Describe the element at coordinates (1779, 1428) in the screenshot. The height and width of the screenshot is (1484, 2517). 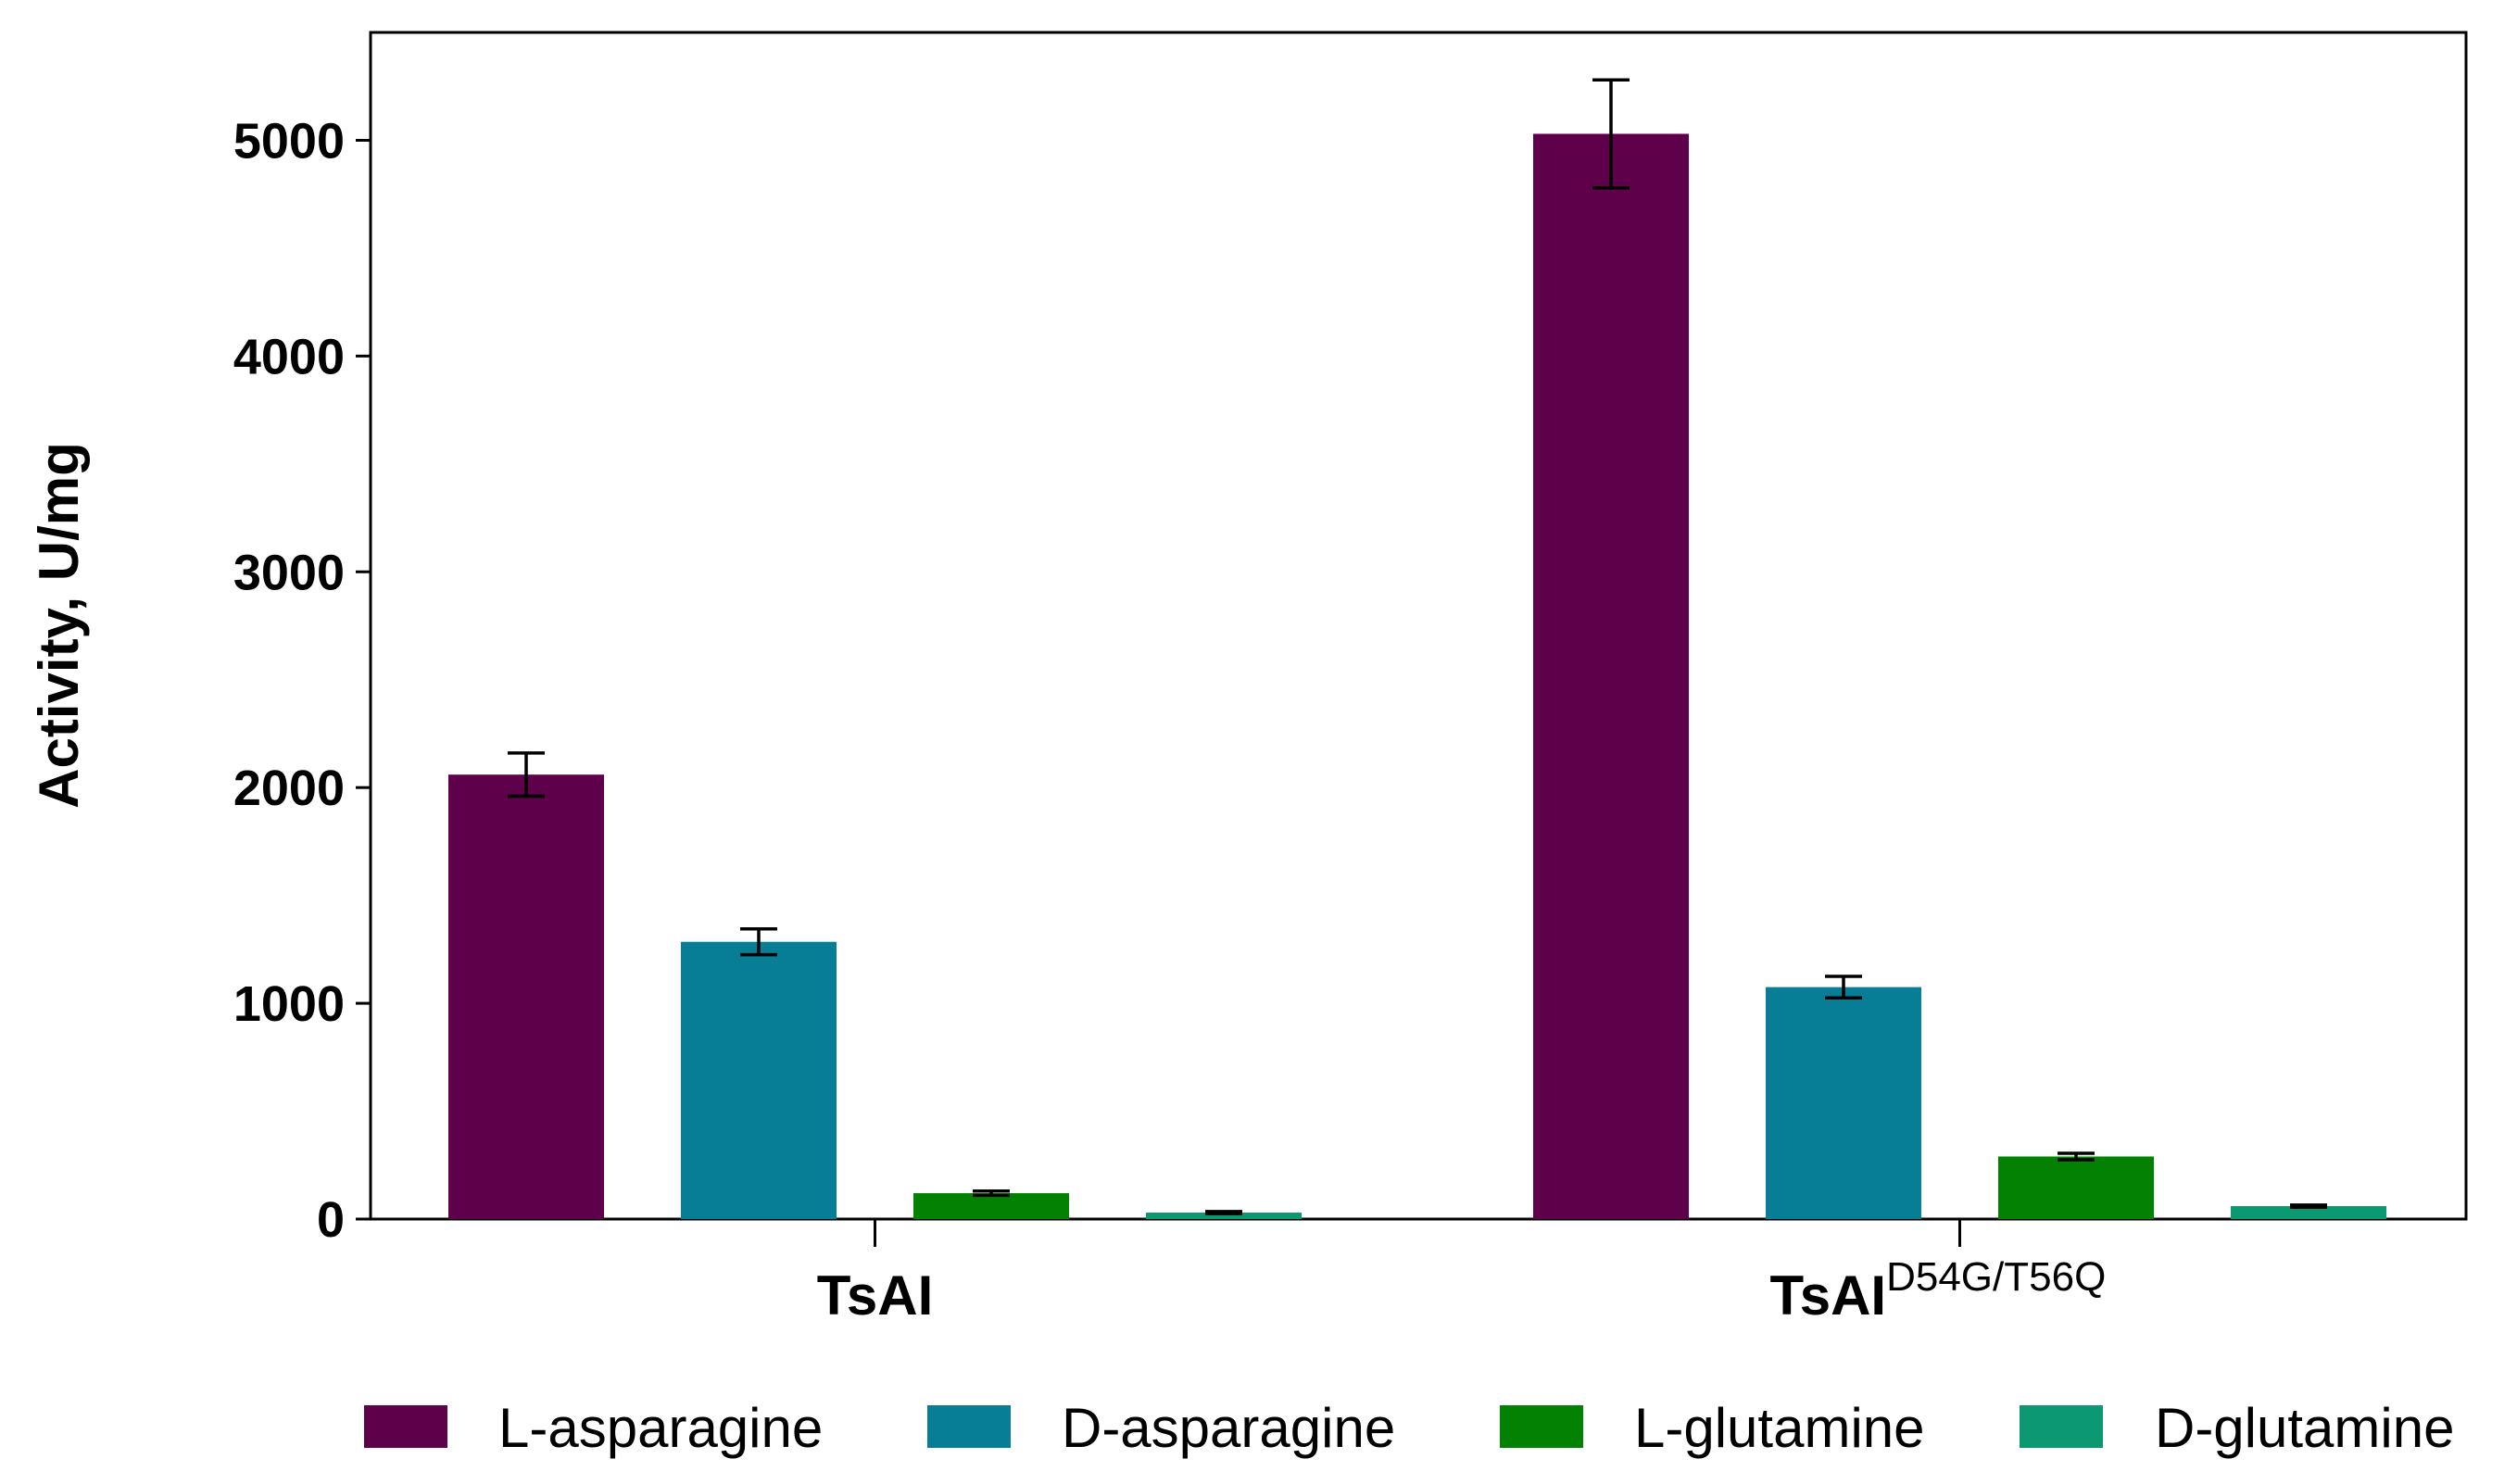
I see `legend-label: L-glutamine` at that location.